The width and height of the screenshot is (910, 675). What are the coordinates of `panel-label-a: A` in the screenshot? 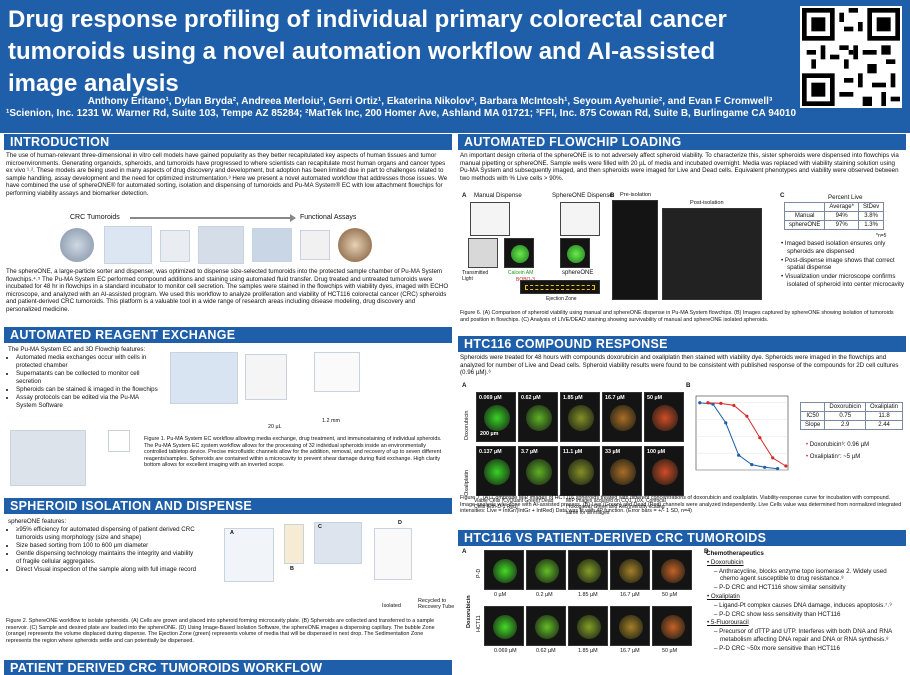 It's located at (232, 533).